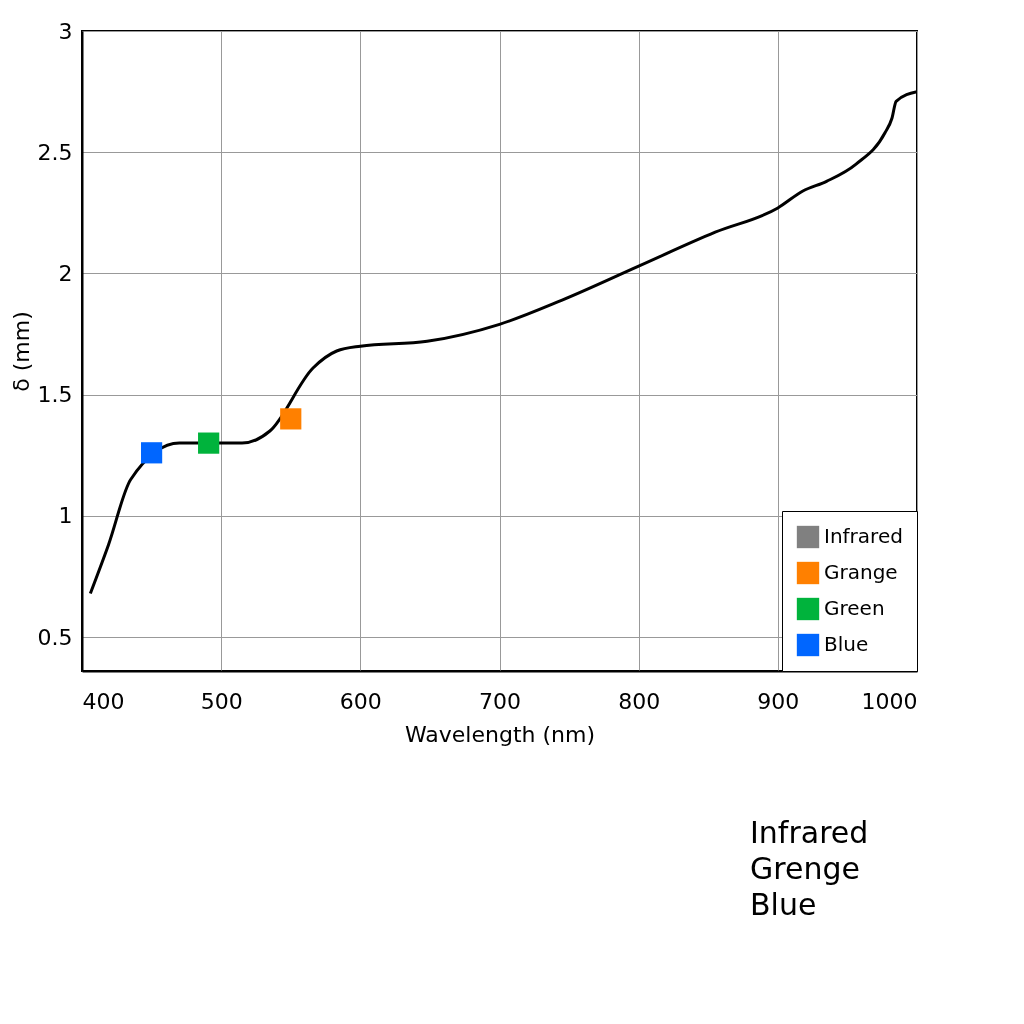 This screenshot has width=1024, height=1024. Describe the element at coordinates (639, 701) in the screenshot. I see `x-tick-label: 800` at that location.